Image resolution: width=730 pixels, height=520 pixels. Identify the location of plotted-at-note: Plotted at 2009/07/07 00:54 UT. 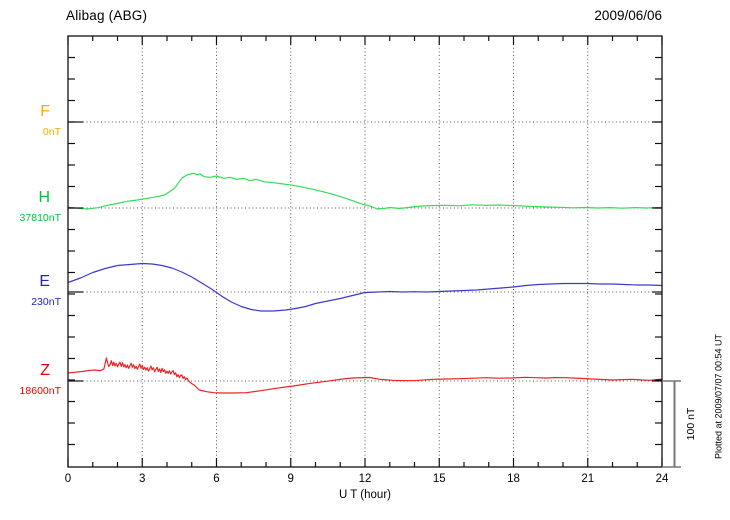
(718, 396).